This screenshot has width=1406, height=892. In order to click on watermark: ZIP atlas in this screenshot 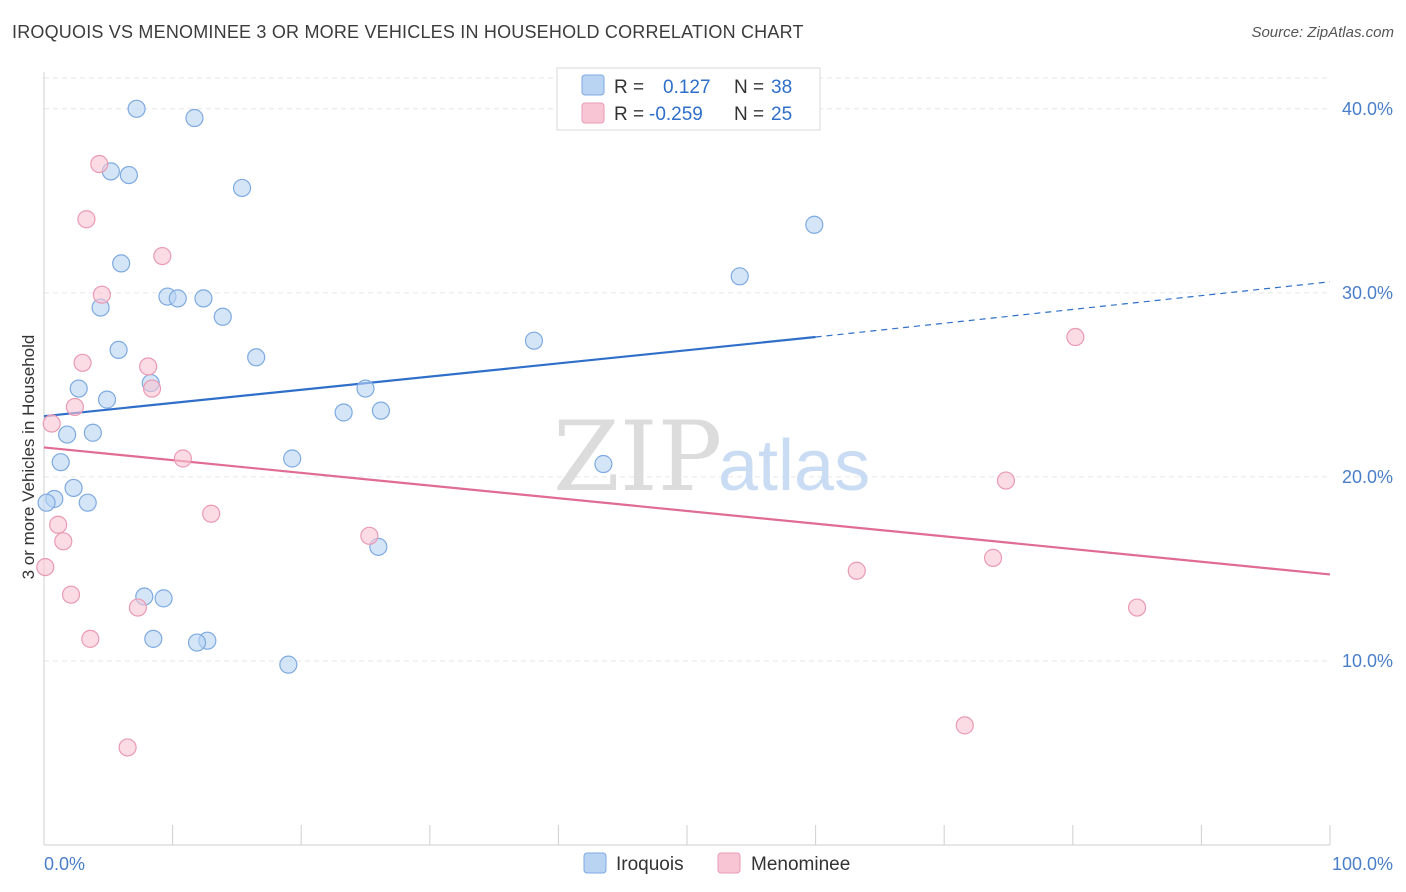, I will do `click(711, 457)`.